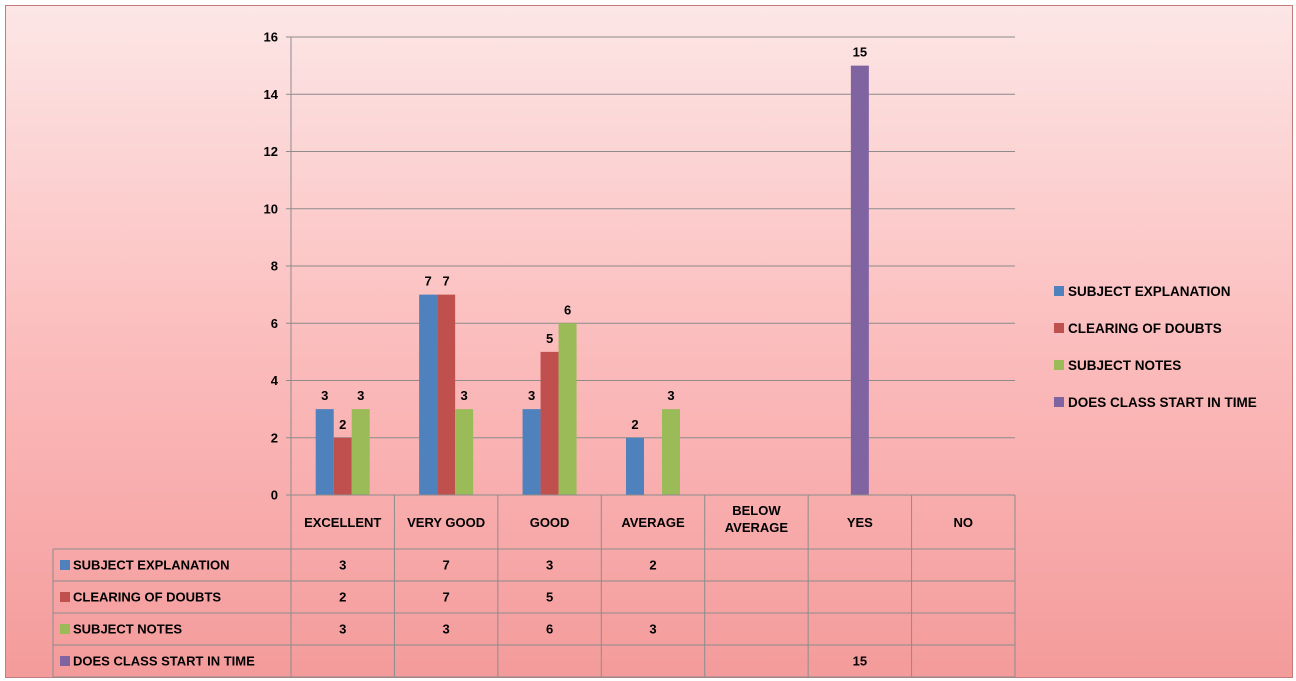  Describe the element at coordinates (860, 52) in the screenshot. I see `data-label: 15` at that location.